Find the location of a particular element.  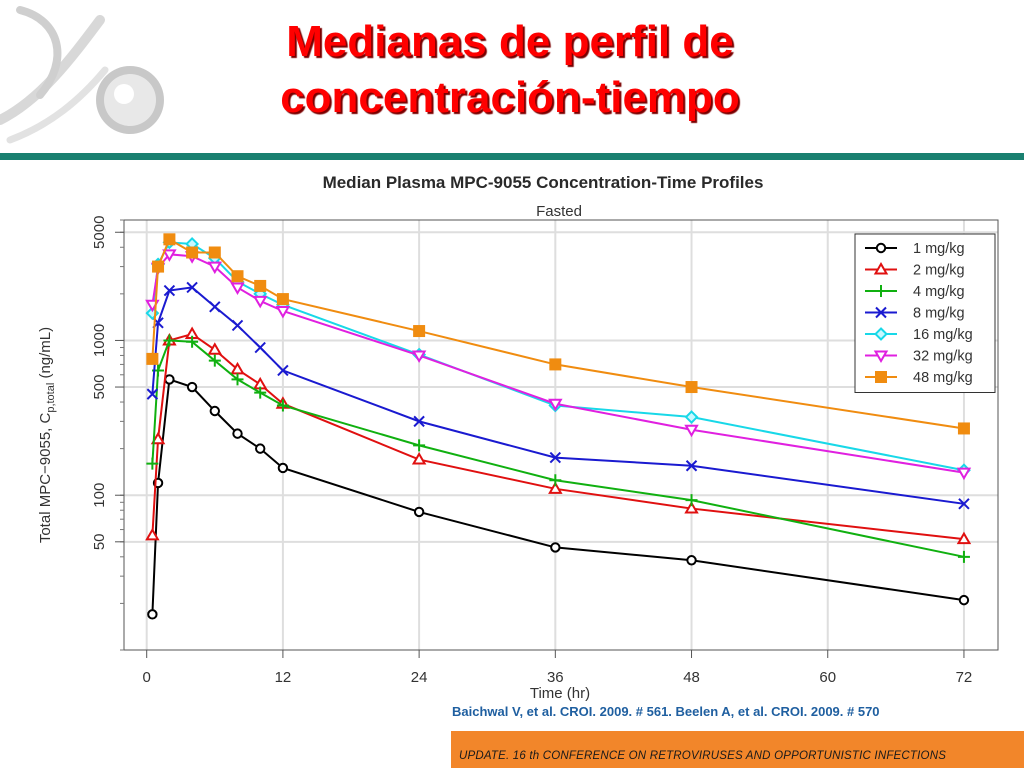

x-tick-label: 12 is located at coordinates (283, 677).